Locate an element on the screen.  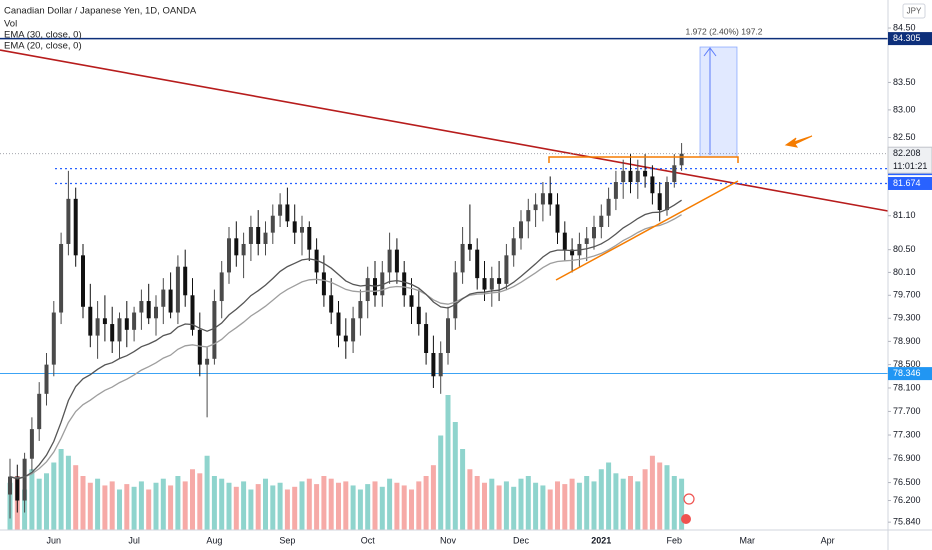
y-tick-label: 77.700 is located at coordinates (907, 411).